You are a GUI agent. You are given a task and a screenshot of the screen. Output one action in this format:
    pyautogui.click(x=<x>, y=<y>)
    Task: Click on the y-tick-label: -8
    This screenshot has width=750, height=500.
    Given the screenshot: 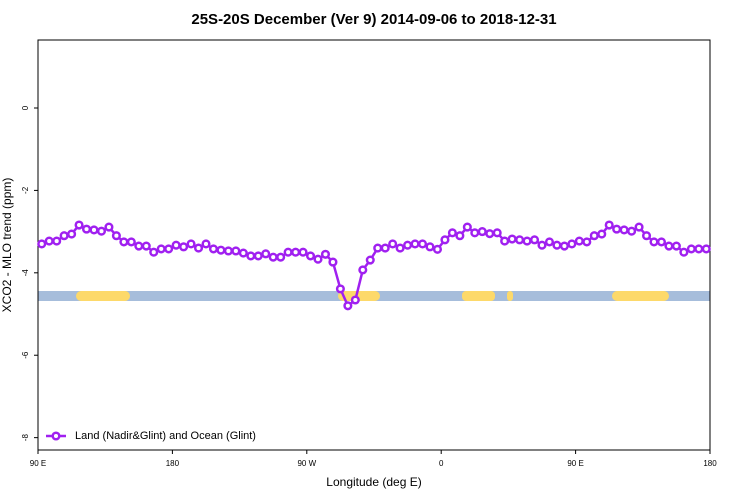 What is the action you would take?
    pyautogui.click(x=25, y=438)
    